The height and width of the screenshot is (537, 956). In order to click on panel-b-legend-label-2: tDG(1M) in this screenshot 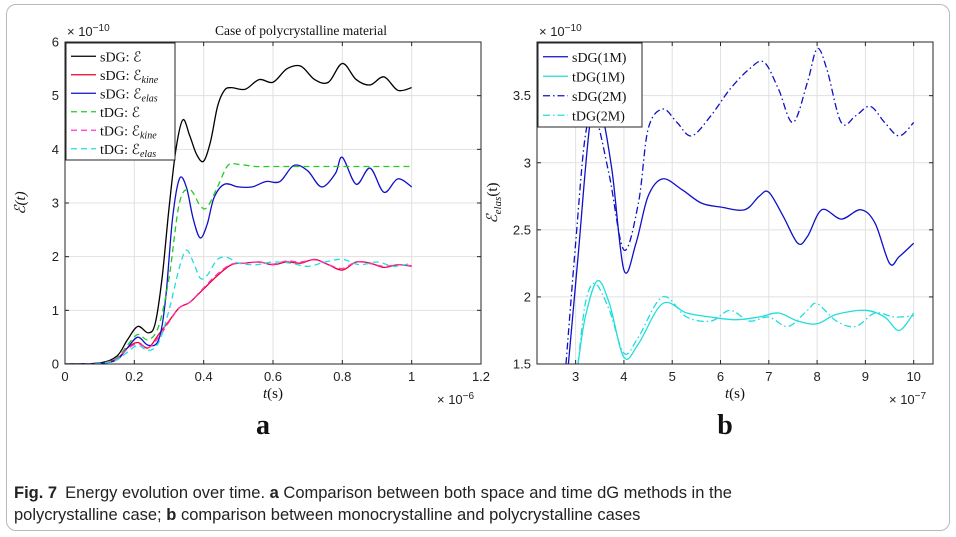, I will do `click(598, 77)`.